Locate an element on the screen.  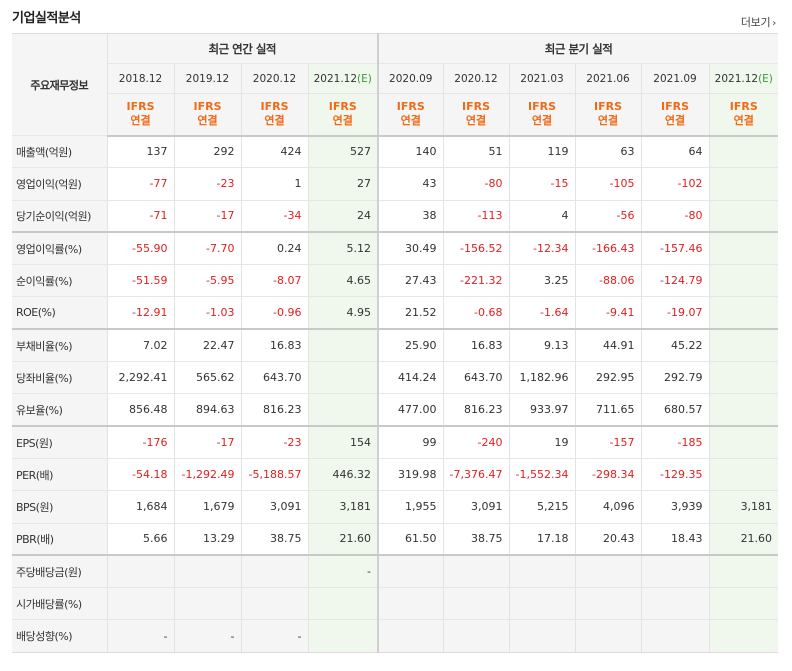
row-label: 유보율(%) is located at coordinates (59, 410).